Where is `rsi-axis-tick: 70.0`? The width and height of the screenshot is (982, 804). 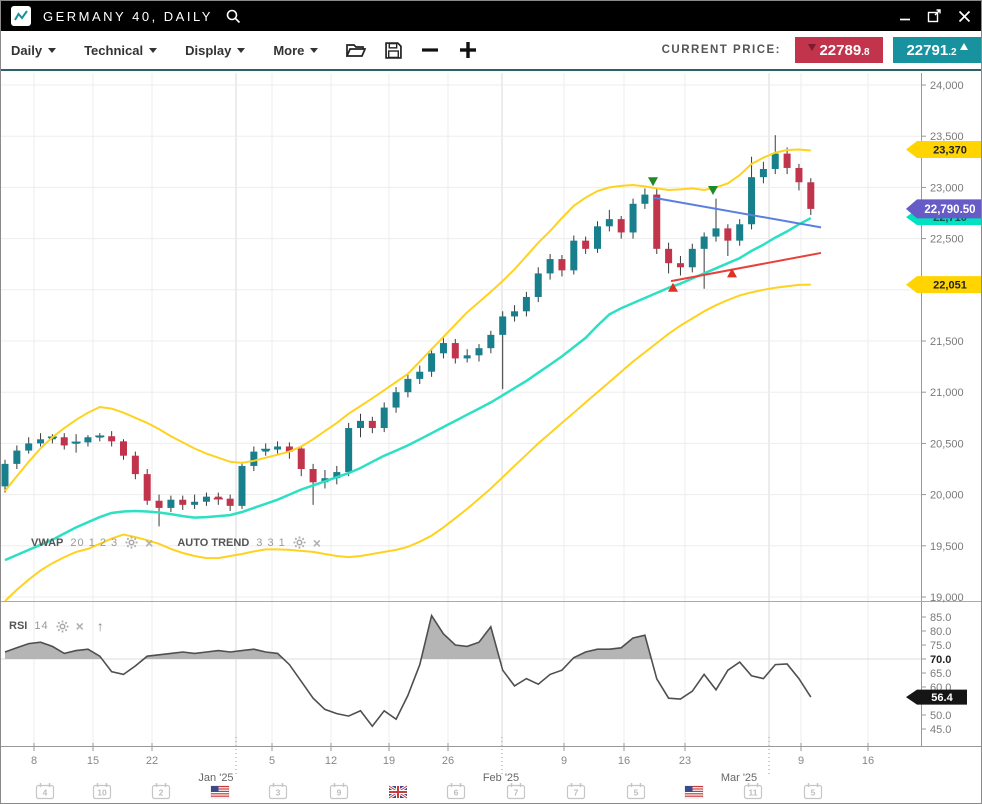
rsi-axis-tick: 70.0 is located at coordinates (940, 660).